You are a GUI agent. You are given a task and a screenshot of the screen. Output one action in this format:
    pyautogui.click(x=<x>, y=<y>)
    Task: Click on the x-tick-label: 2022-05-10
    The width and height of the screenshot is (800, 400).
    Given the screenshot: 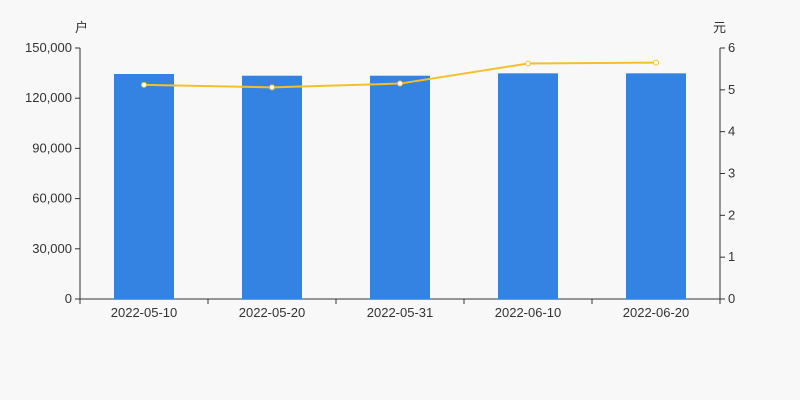 What is the action you would take?
    pyautogui.click(x=144, y=312)
    